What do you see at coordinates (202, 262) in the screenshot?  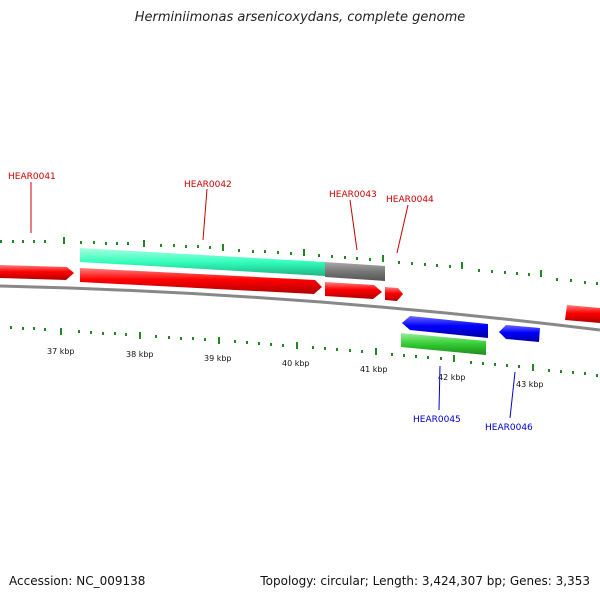 I see `rna-feature-teal` at bounding box center [202, 262].